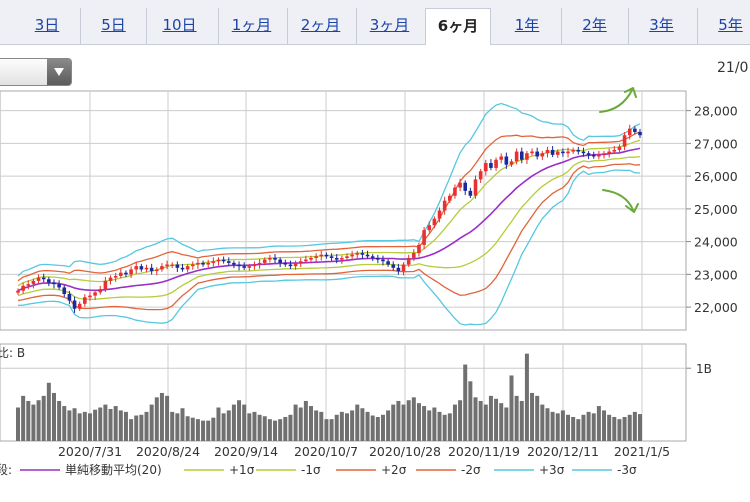 This screenshot has height=502, width=750. Describe the element at coordinates (320, 26) in the screenshot. I see `tab-4: 2ヶ月` at that location.